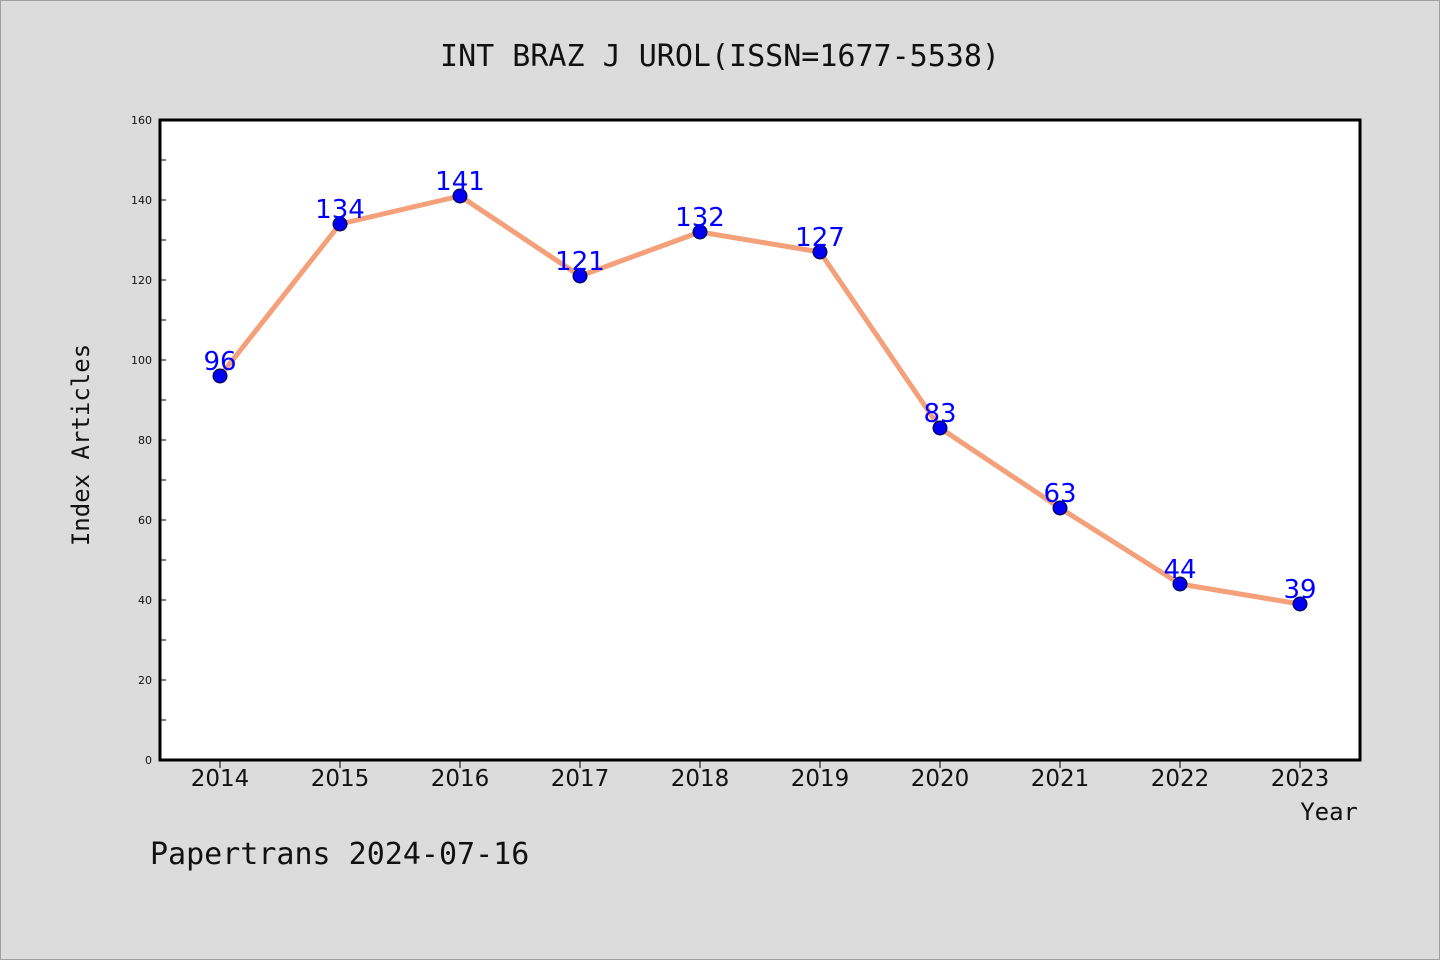 The height and width of the screenshot is (960, 1440). Describe the element at coordinates (1059, 494) in the screenshot. I see `data-label: 63` at that location.